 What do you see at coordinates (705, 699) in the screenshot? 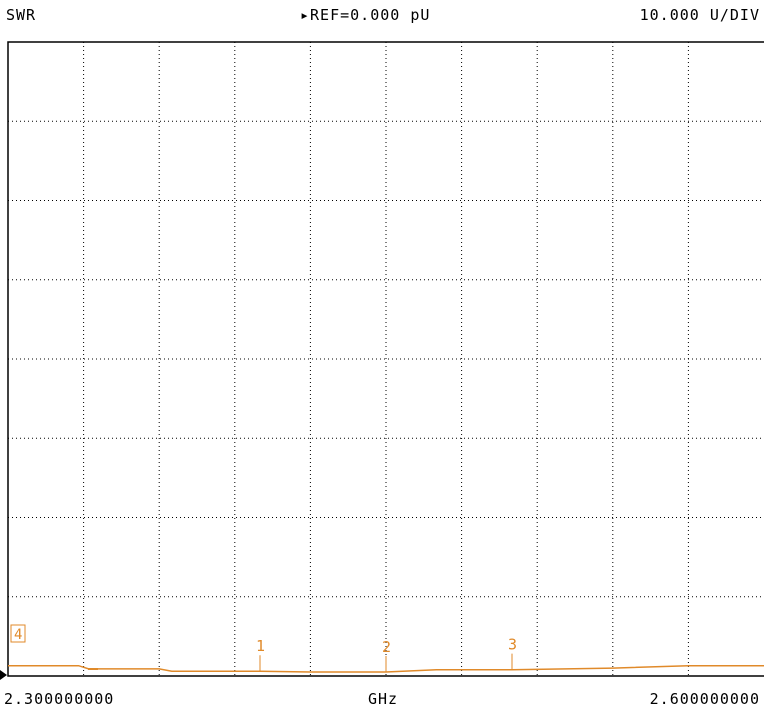
I see `stop-frequency: 2.600000000` at bounding box center [705, 699].